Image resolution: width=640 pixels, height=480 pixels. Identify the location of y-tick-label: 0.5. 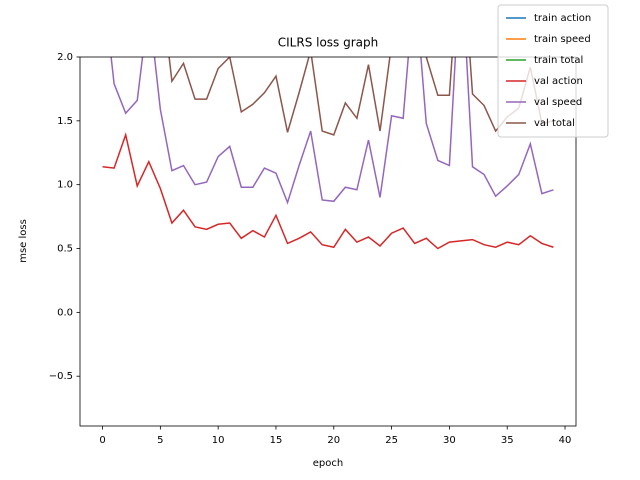
(65, 249).